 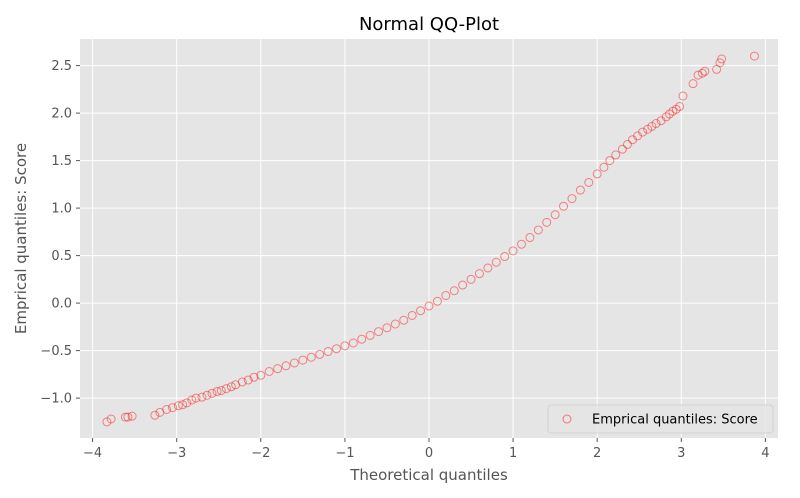 What do you see at coordinates (61, 209) in the screenshot?
I see `y-tick-label: 1.0` at bounding box center [61, 209].